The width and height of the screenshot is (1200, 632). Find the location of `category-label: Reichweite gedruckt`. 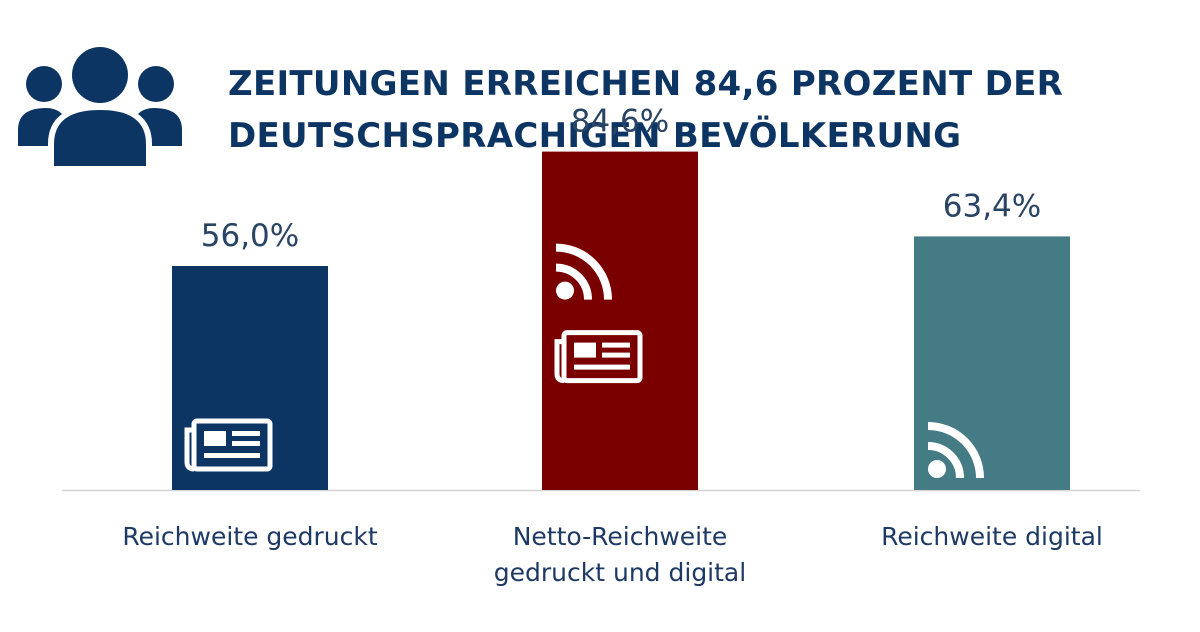

category-label: Reichweite gedruckt is located at coordinates (250, 536).